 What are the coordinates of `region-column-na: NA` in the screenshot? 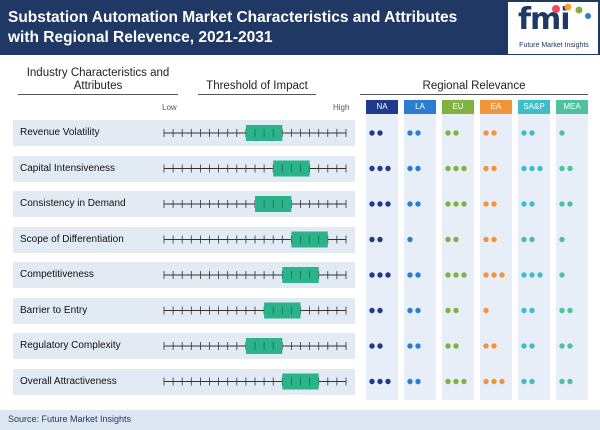 It's located at (382, 250).